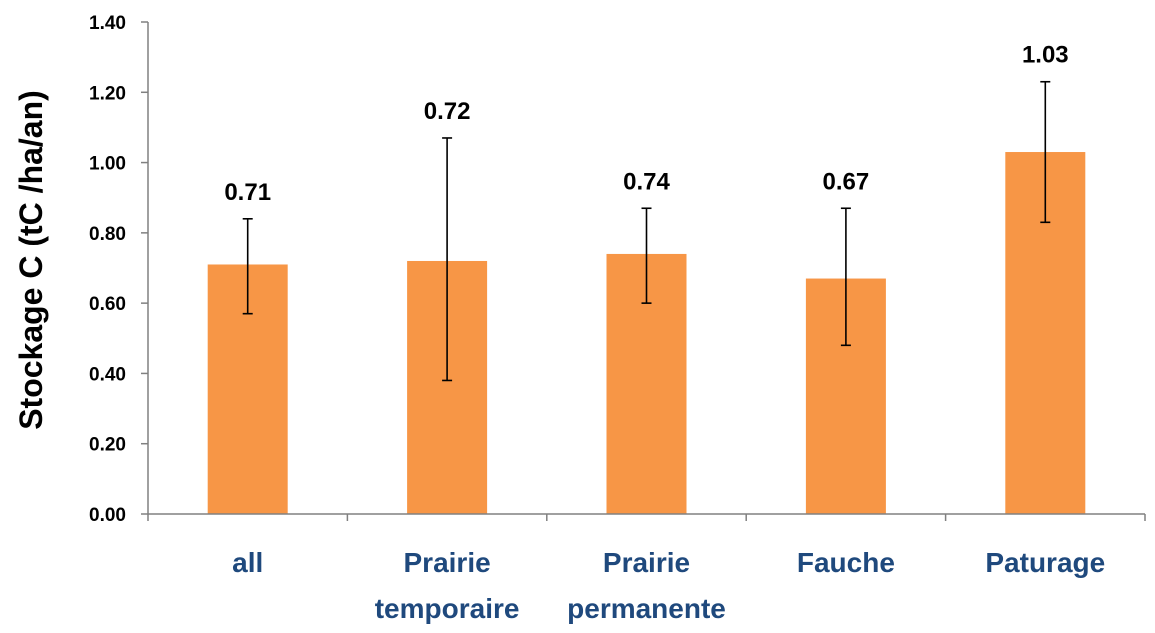 The width and height of the screenshot is (1155, 633). Describe the element at coordinates (107, 445) in the screenshot. I see `y-tick-label: 0.20` at that location.